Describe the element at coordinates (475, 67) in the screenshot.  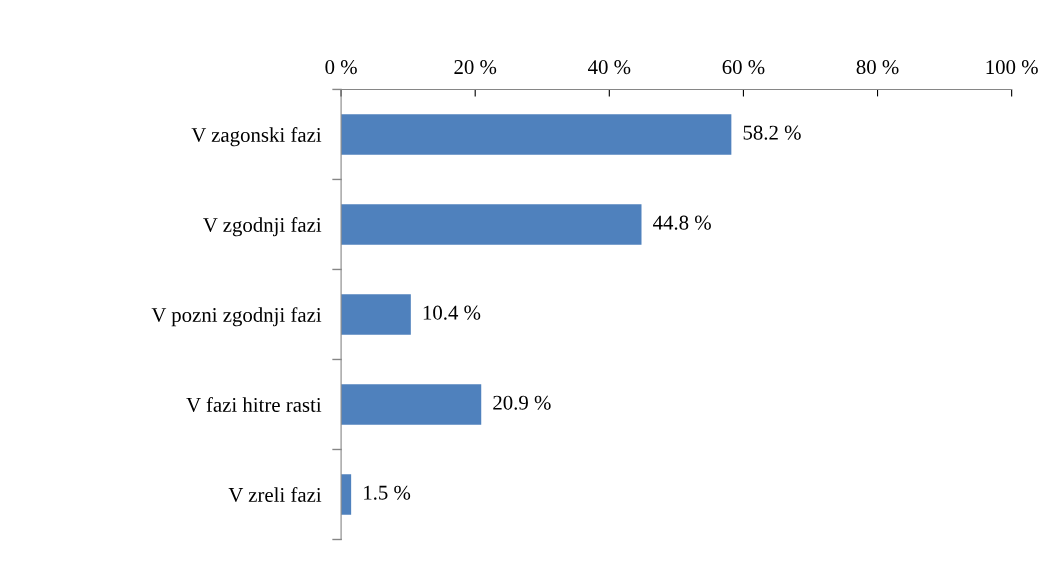
I see `x-tick-label: 20 %` at that location.